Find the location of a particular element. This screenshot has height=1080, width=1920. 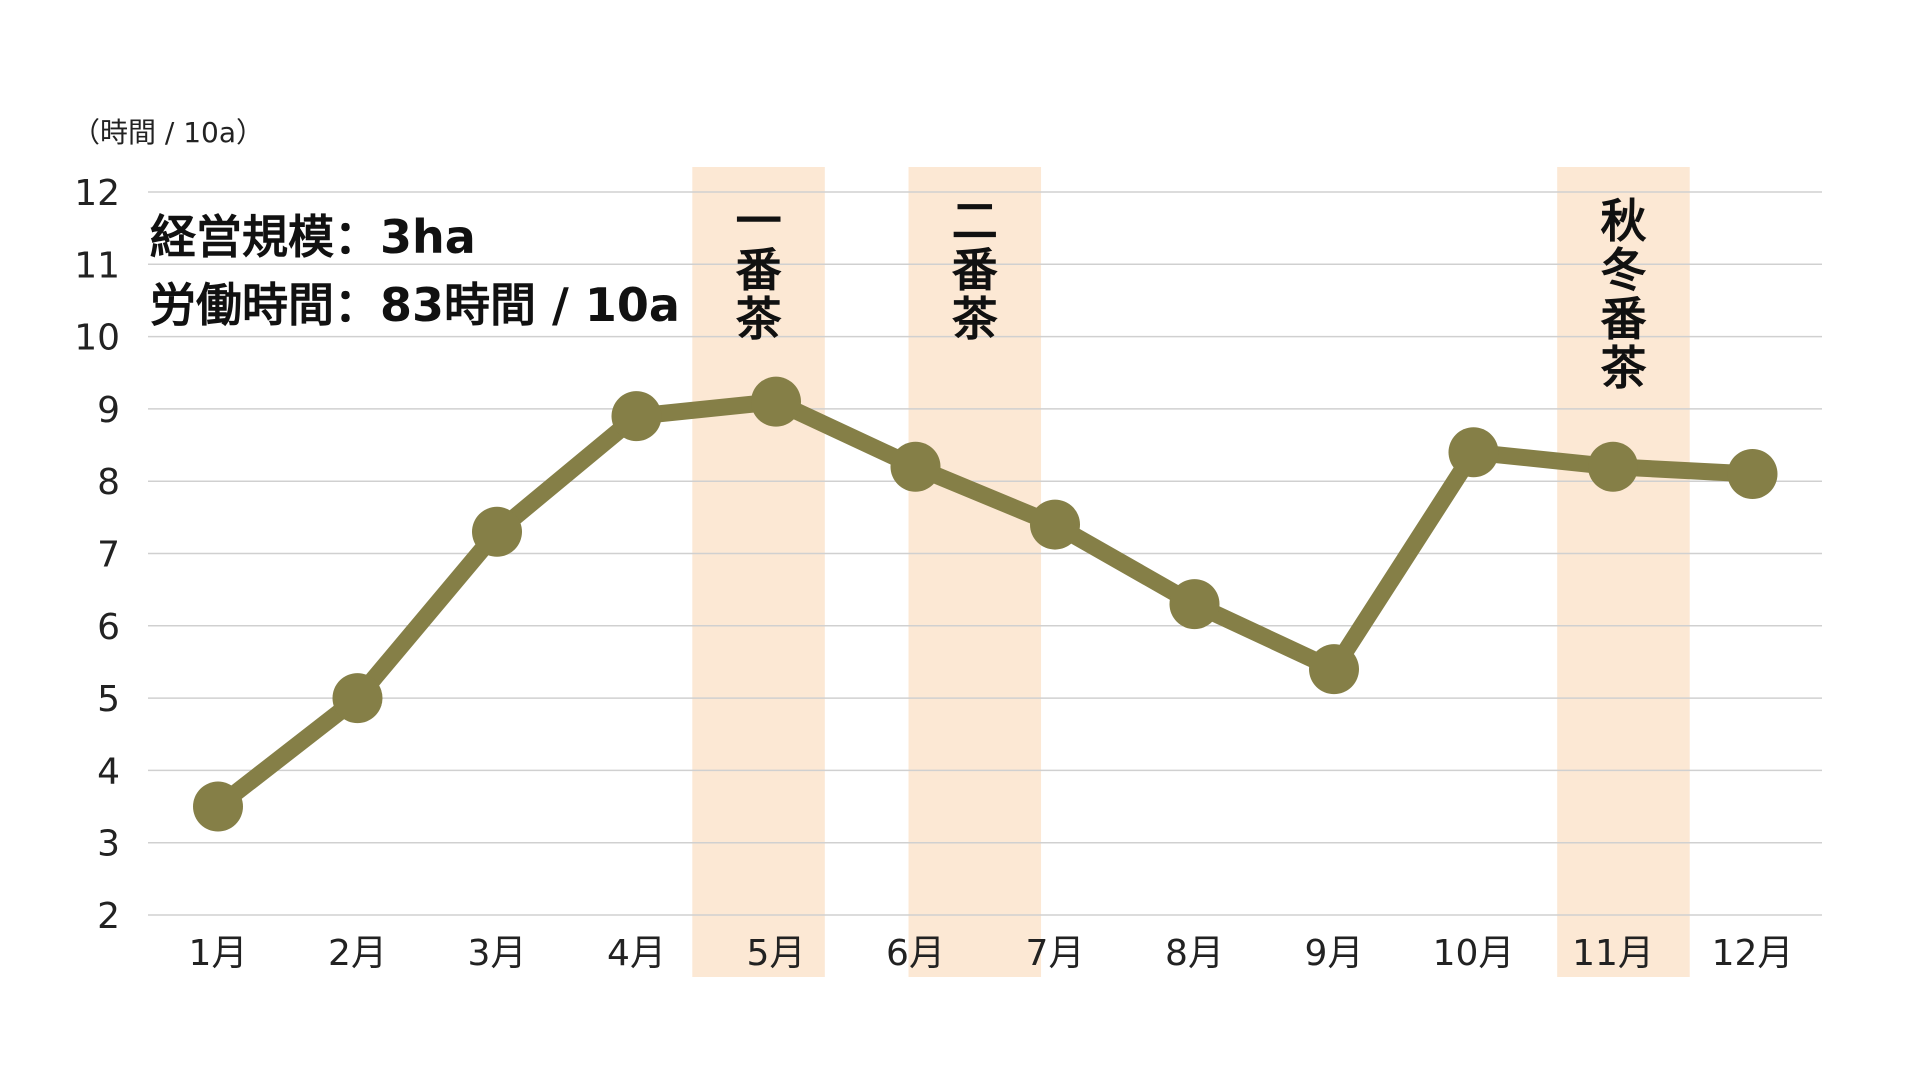

y-tick-label: 12 is located at coordinates (97, 193).